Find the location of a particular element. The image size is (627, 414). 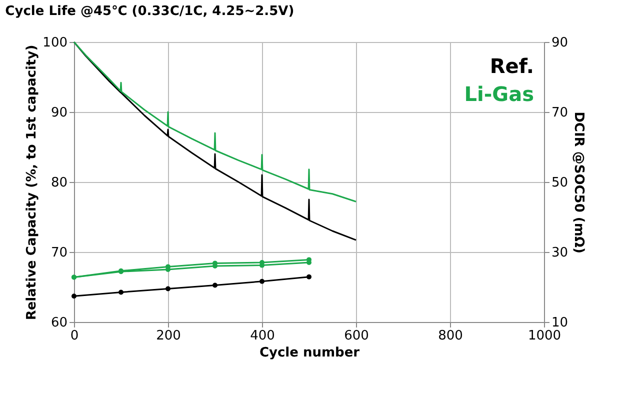

x-tick-label: 1000 is located at coordinates (545, 336).